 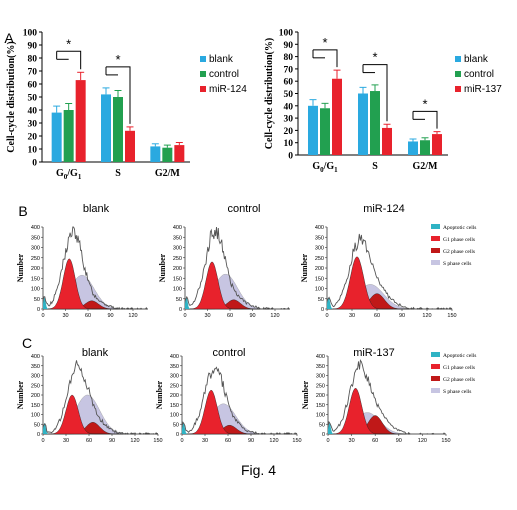 What do you see at coordinates (221, 59) in the screenshot?
I see `legend-label-blank: blank` at bounding box center [221, 59].